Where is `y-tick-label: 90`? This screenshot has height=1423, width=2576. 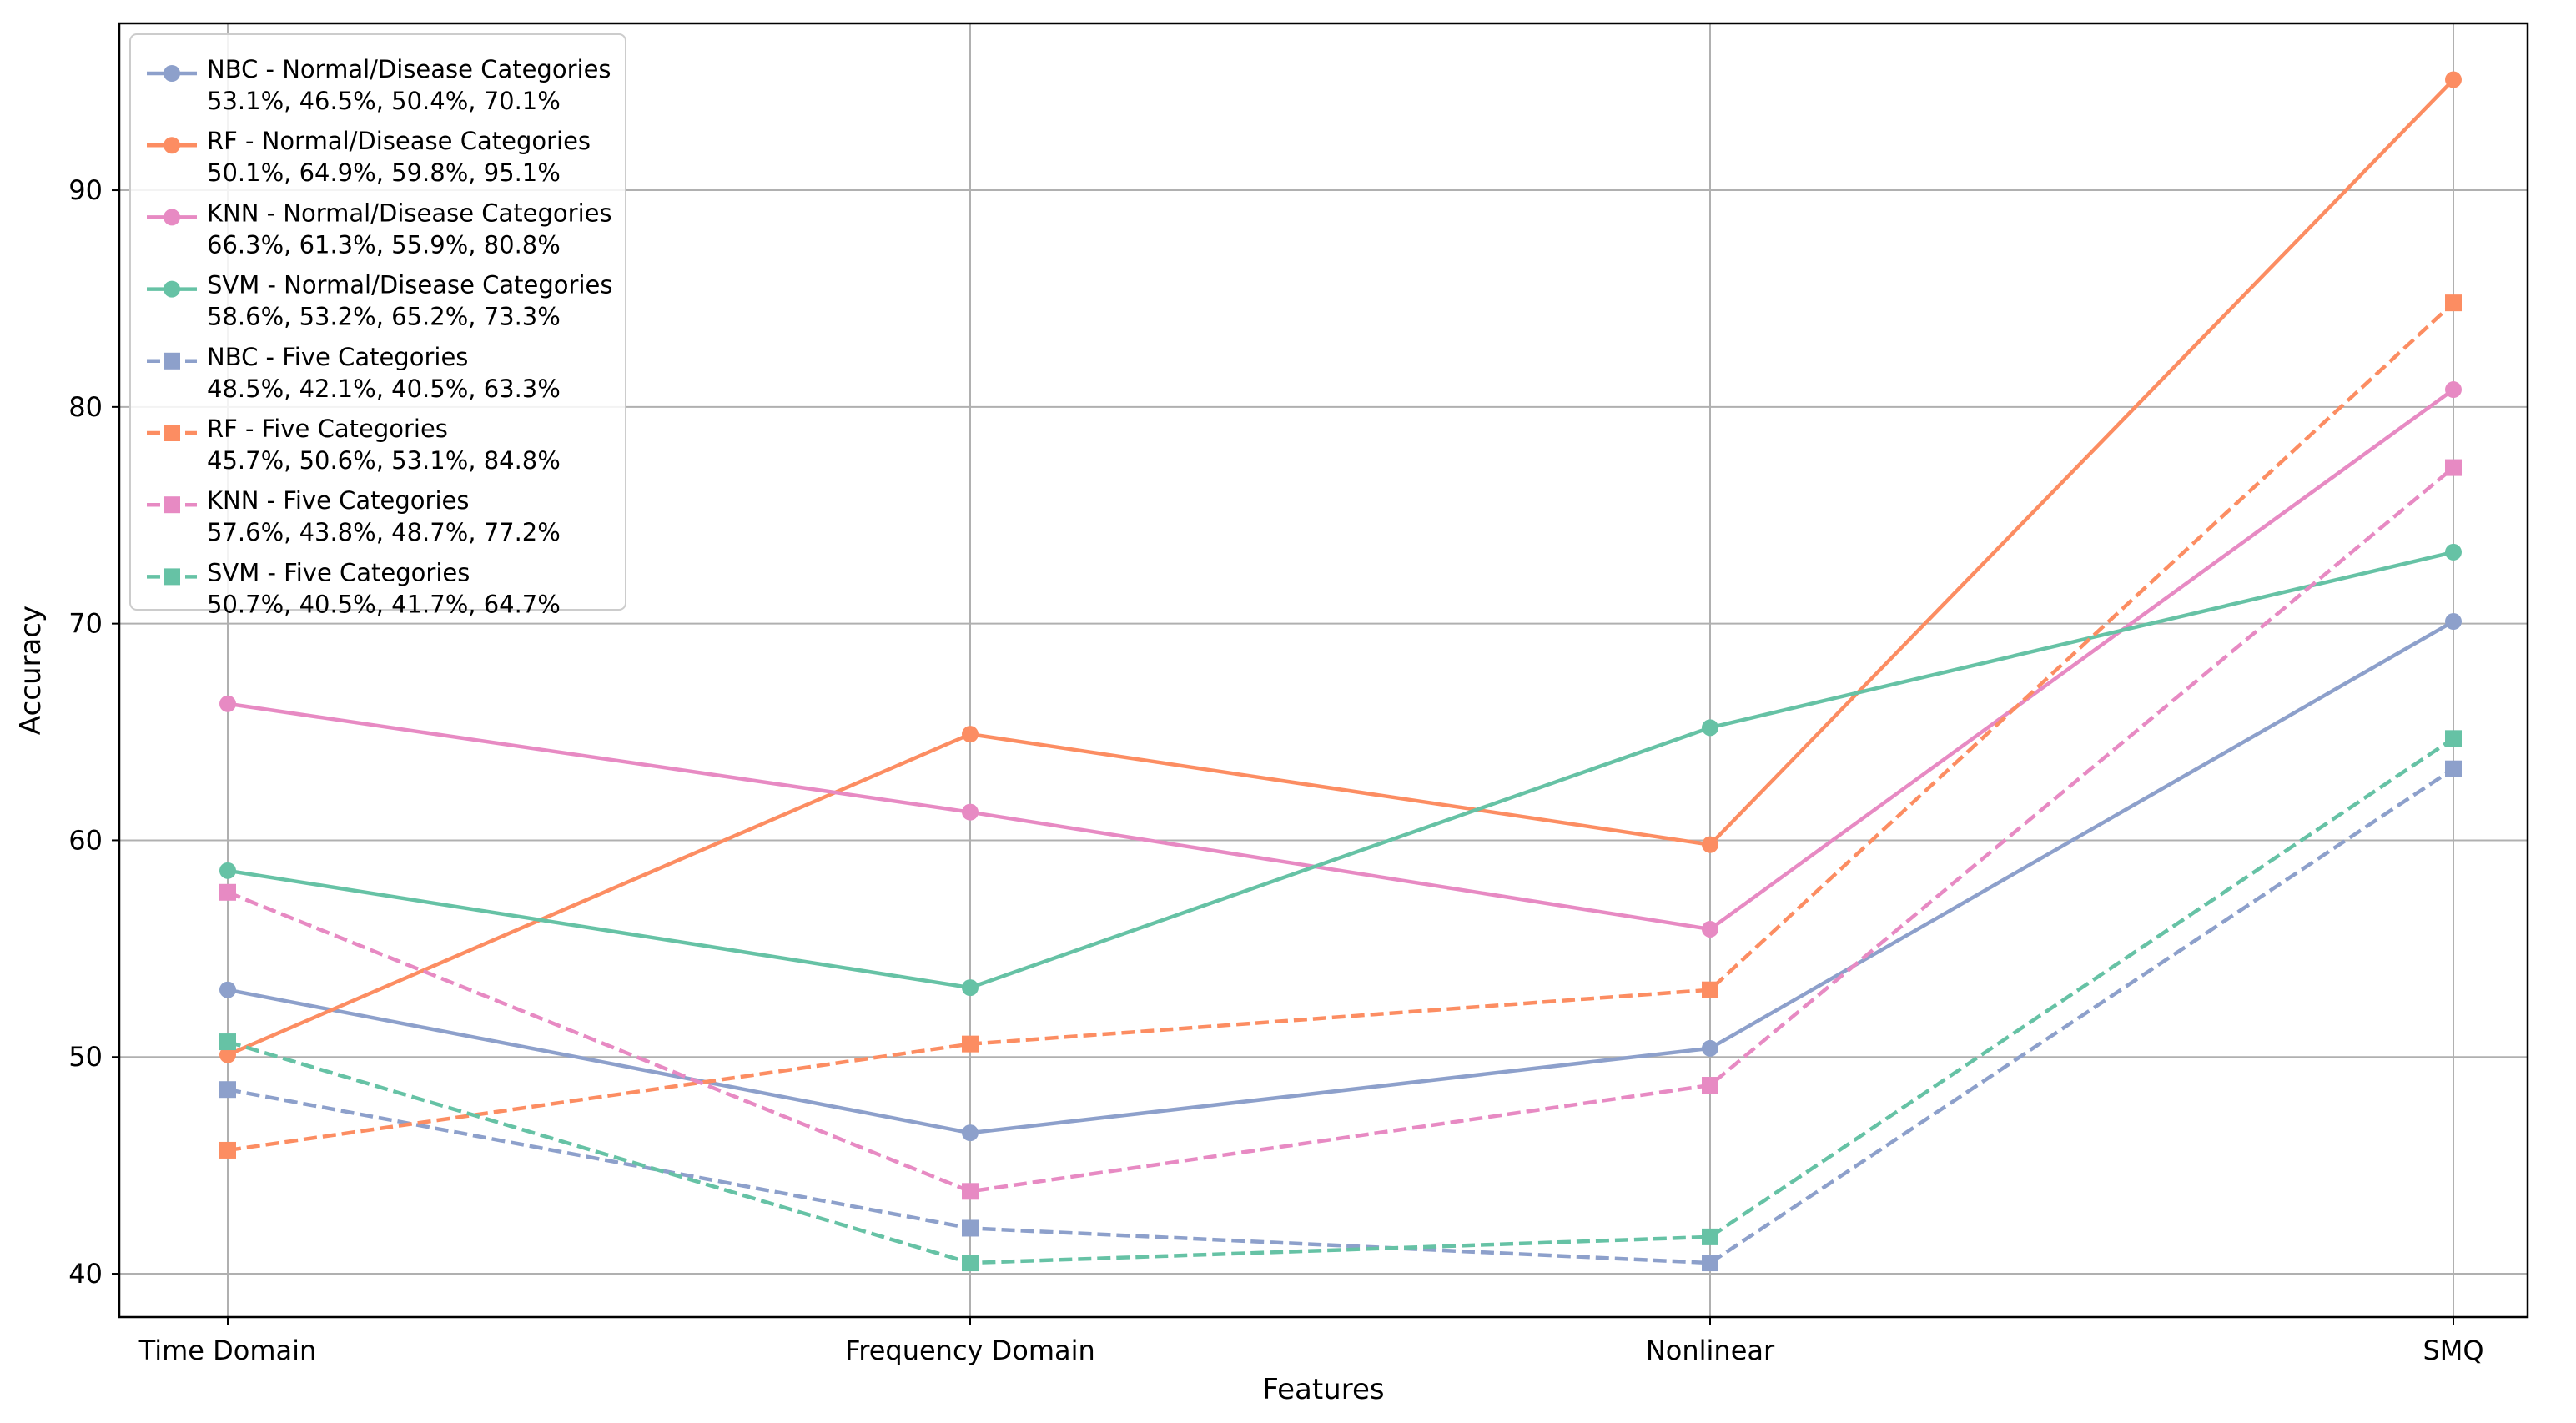
y-tick-label: 90 is located at coordinates (85, 190).